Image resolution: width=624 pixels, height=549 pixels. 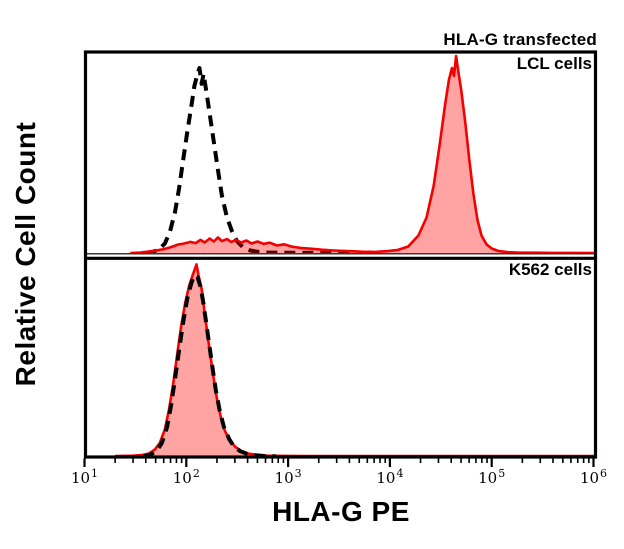 I want to click on x-tick-label: 101, so click(x=84, y=477).